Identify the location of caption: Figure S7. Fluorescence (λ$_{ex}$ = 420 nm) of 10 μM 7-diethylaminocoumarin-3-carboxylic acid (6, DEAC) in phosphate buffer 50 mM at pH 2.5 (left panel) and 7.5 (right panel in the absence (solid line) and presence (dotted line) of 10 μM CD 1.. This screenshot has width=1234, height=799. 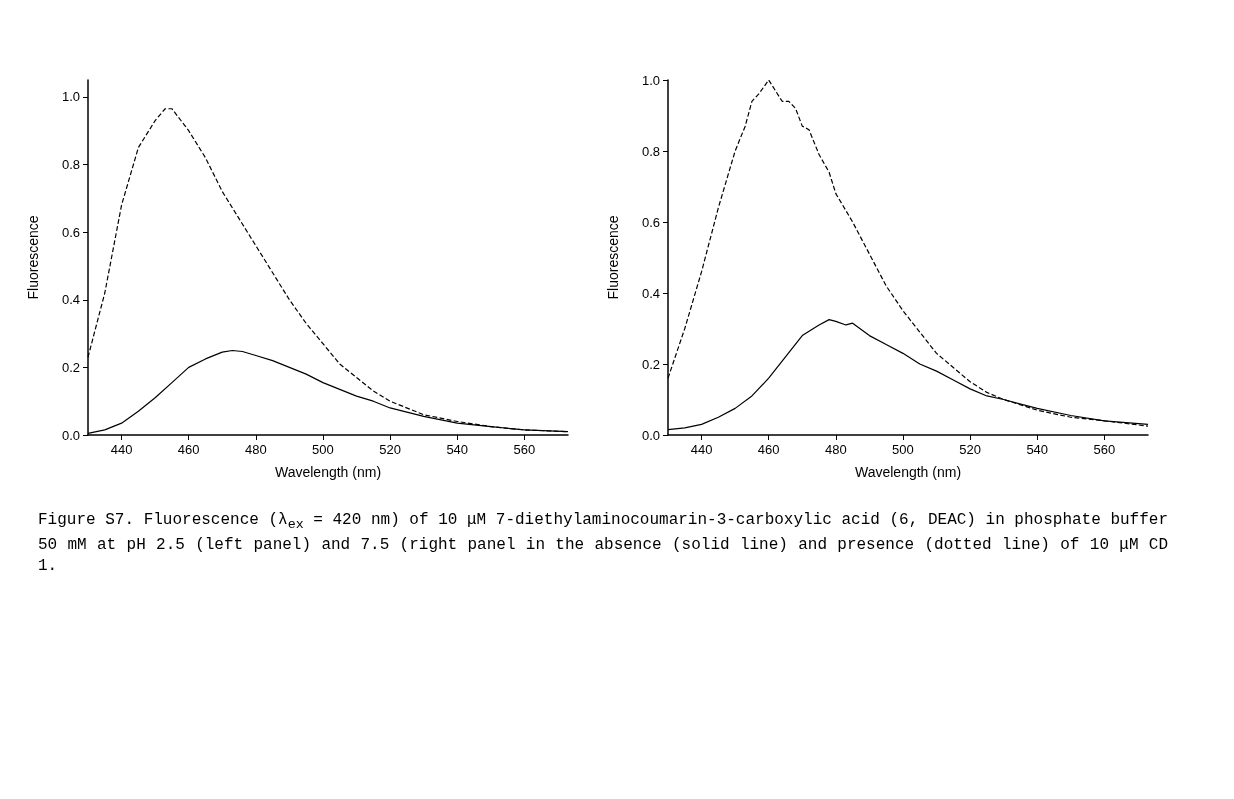
(603, 544).